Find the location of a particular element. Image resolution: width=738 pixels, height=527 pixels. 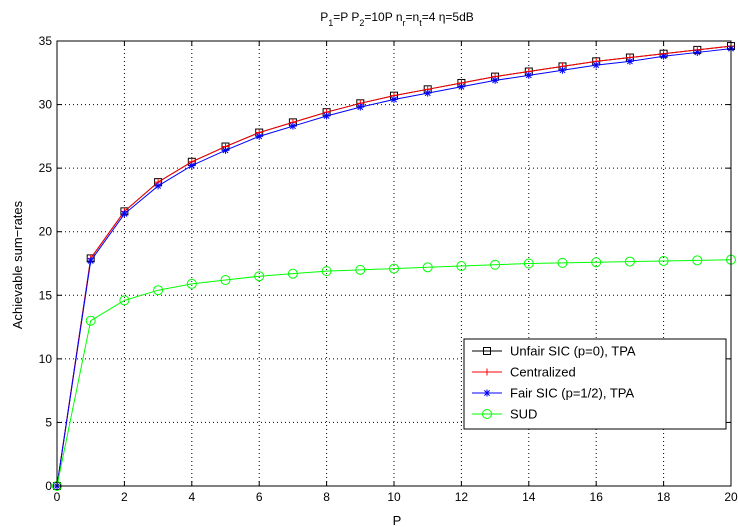

y-tick-label: 25 is located at coordinates (46, 168).